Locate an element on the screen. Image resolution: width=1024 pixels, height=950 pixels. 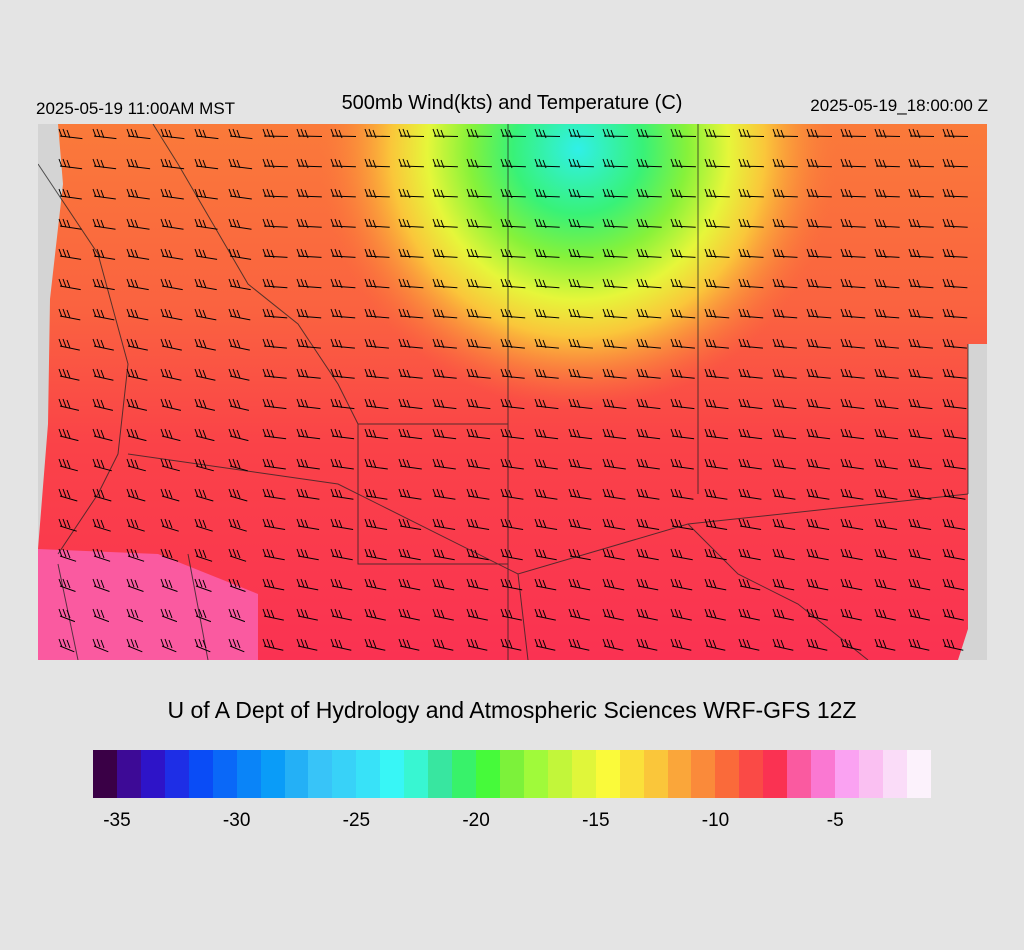
local-time-label: 2025-05-19 11:00AM MST is located at coordinates (136, 108).